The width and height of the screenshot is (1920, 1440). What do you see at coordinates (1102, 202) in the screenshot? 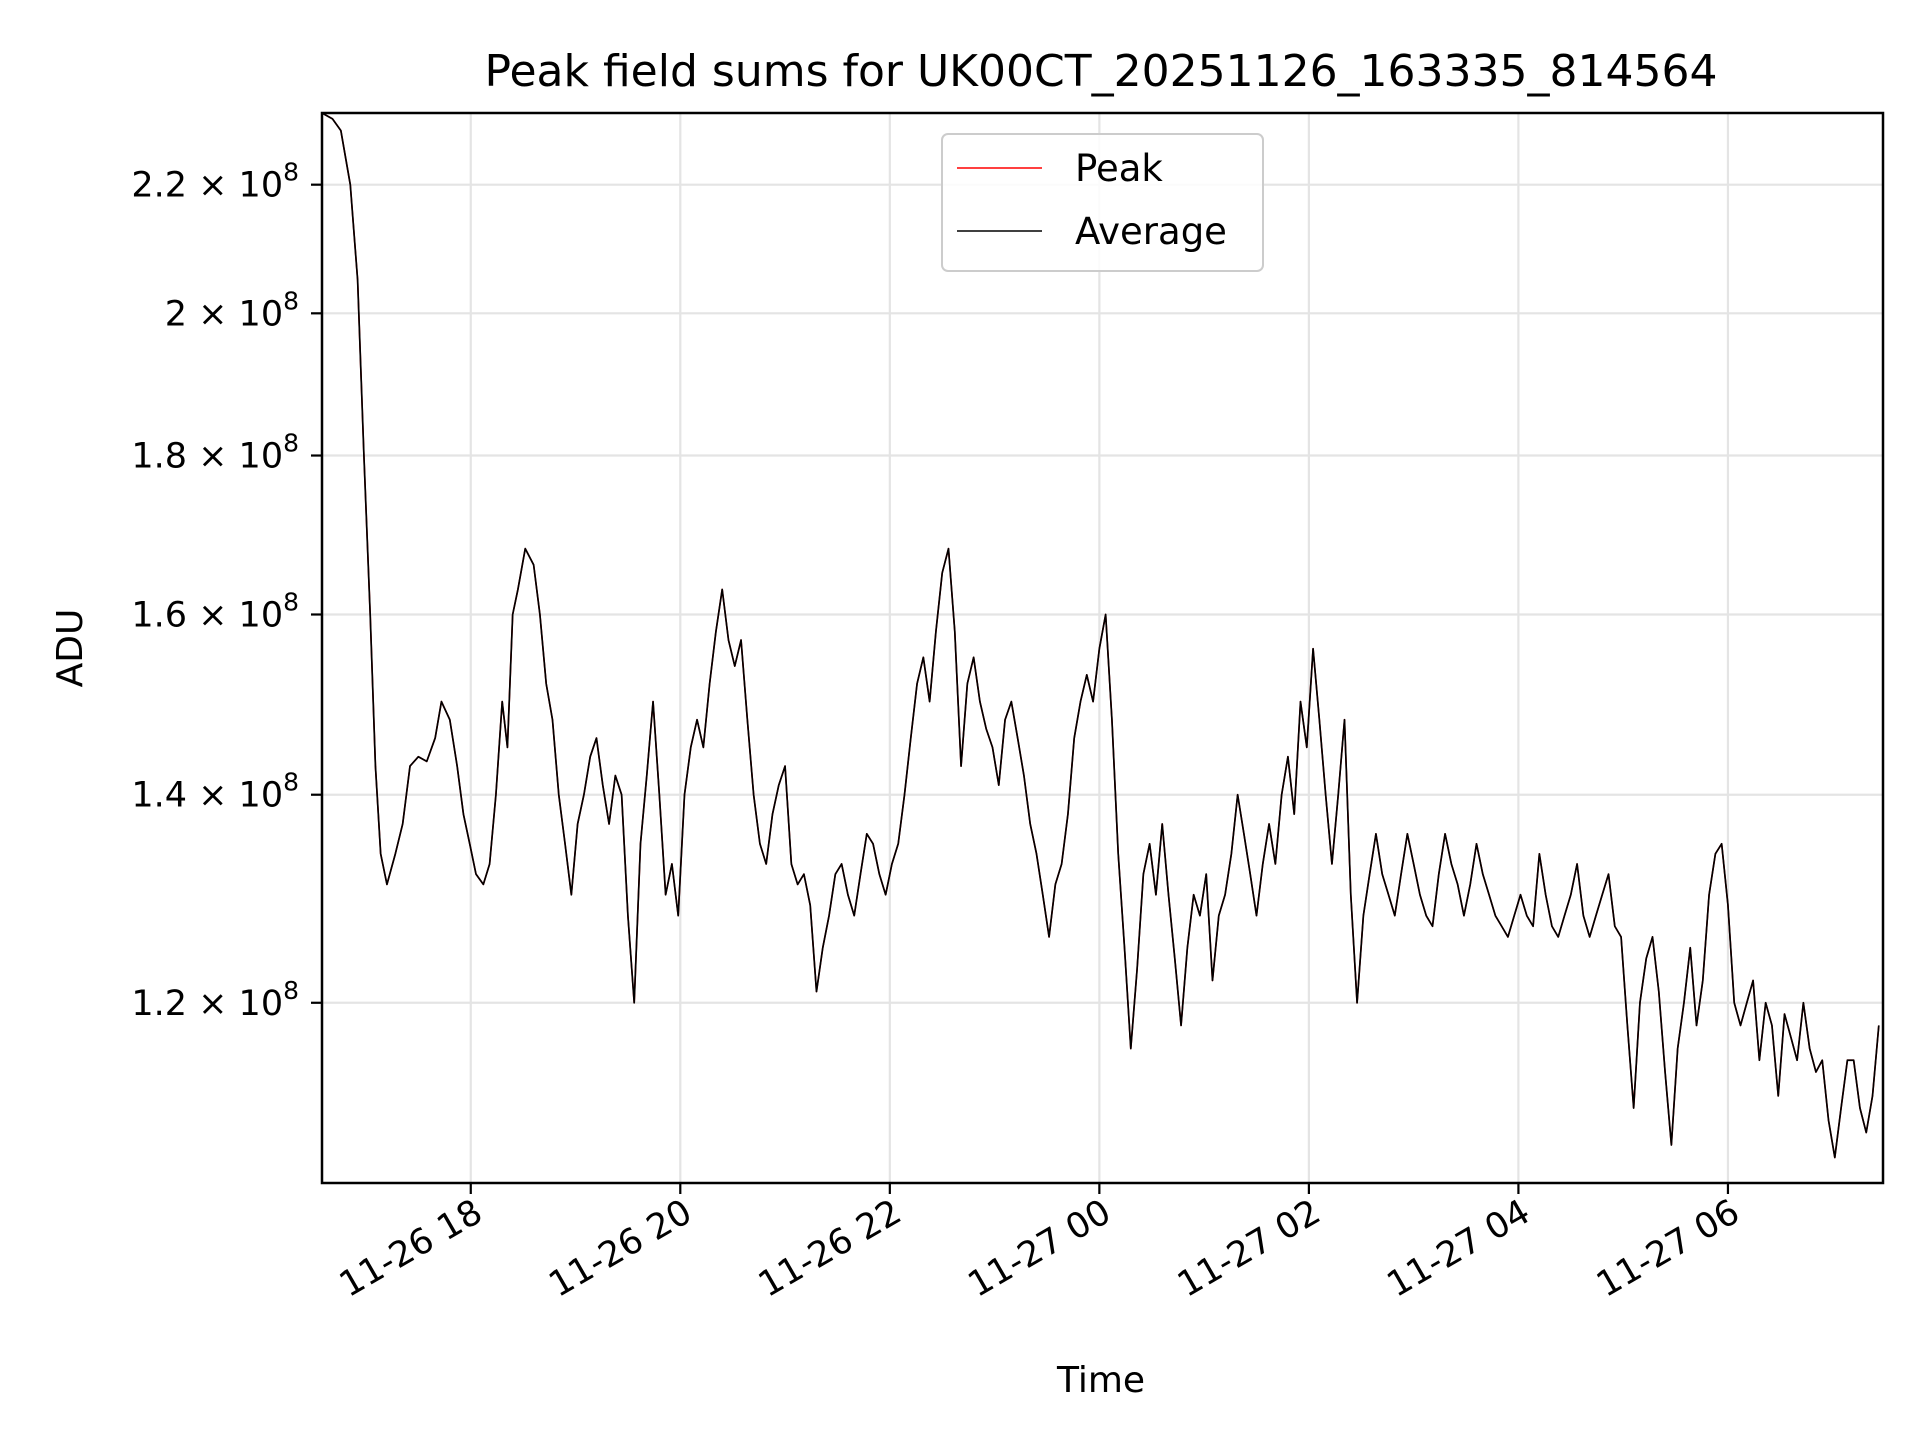
I see `legend: Peak Average` at bounding box center [1102, 202].